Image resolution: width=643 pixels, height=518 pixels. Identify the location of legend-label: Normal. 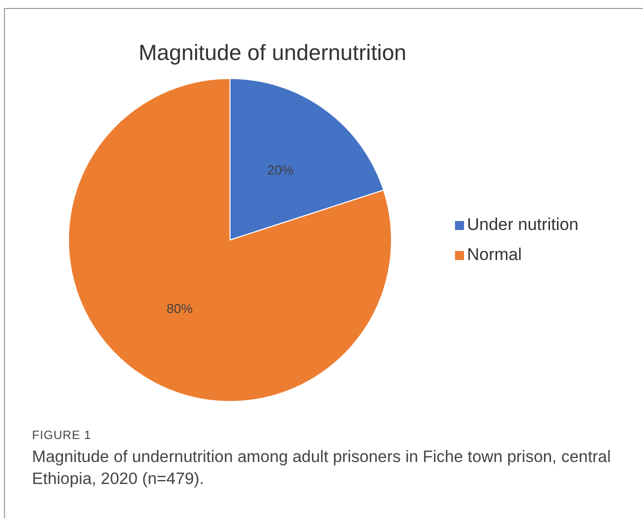
(494, 255).